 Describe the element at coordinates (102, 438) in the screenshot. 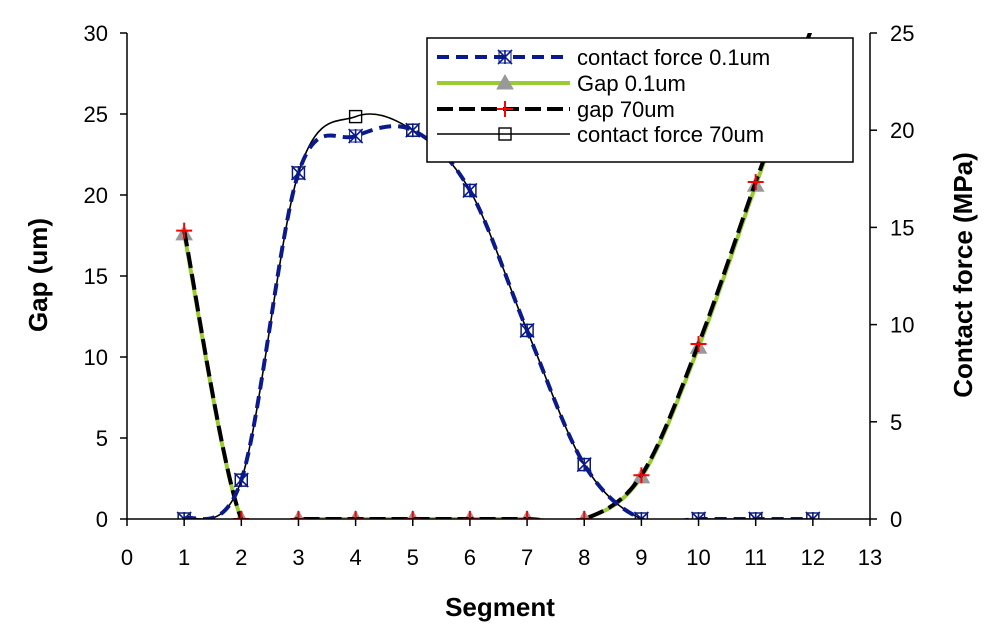

I see `y-tick-label: 5` at that location.